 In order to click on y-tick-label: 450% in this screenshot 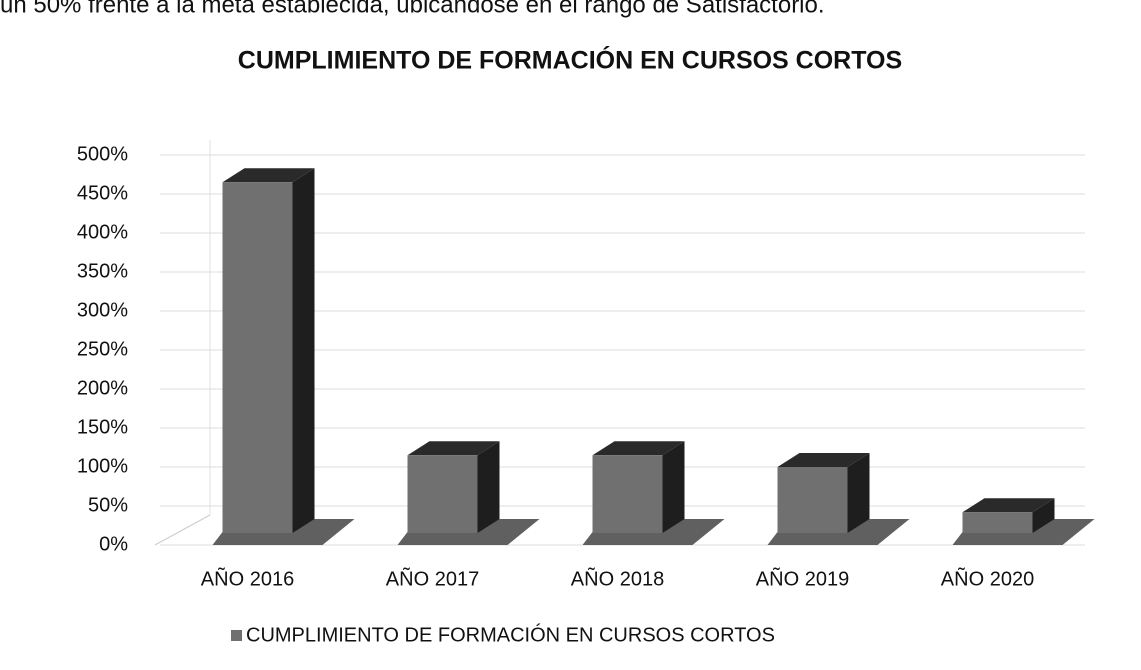, I will do `click(102, 193)`.